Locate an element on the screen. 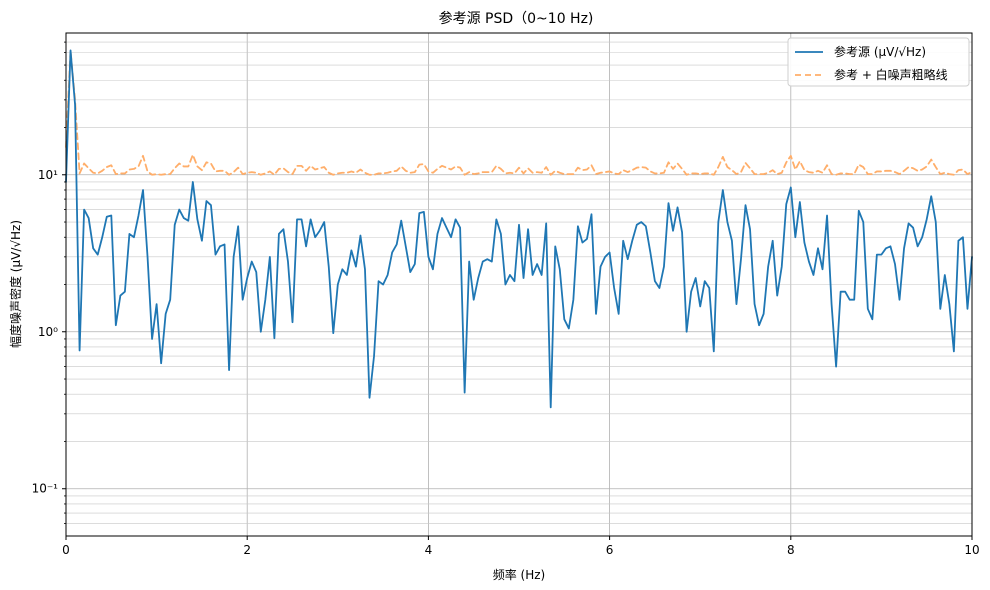 The image size is (990, 590). x-tick-label: 10 is located at coordinates (971, 550).